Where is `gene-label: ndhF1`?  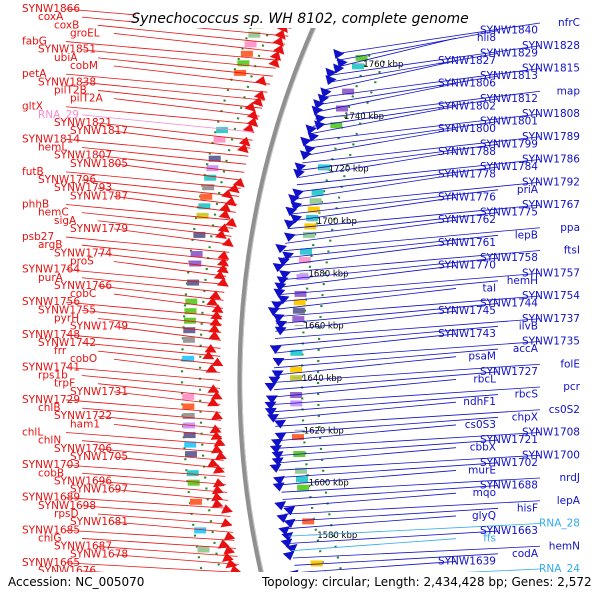 gene-label: ndhF1 is located at coordinates (479, 402).